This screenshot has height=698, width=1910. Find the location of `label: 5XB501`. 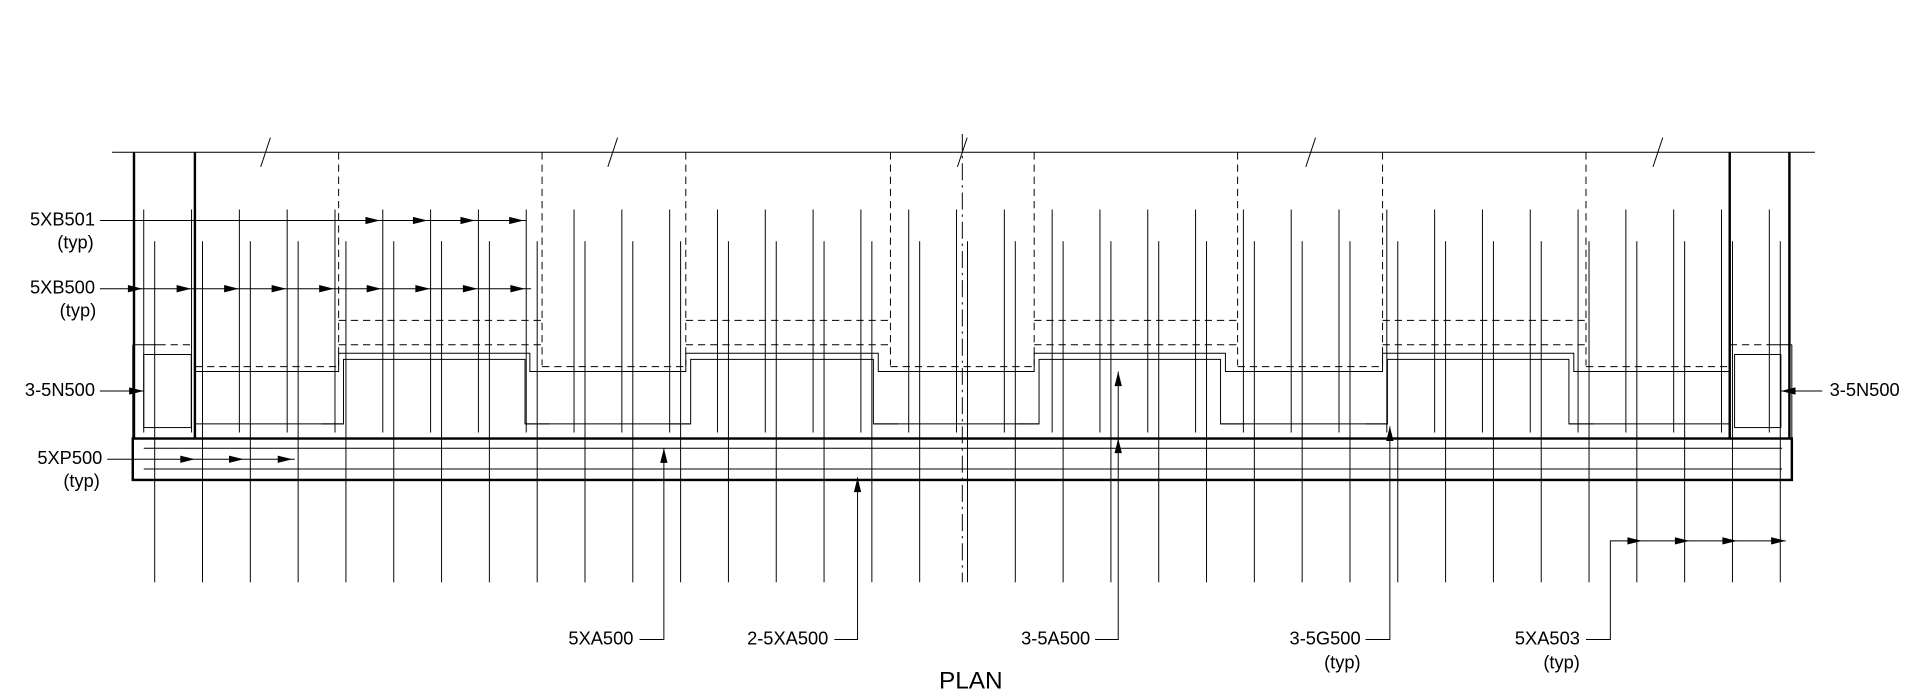

label: 5XB501 is located at coordinates (62, 218).